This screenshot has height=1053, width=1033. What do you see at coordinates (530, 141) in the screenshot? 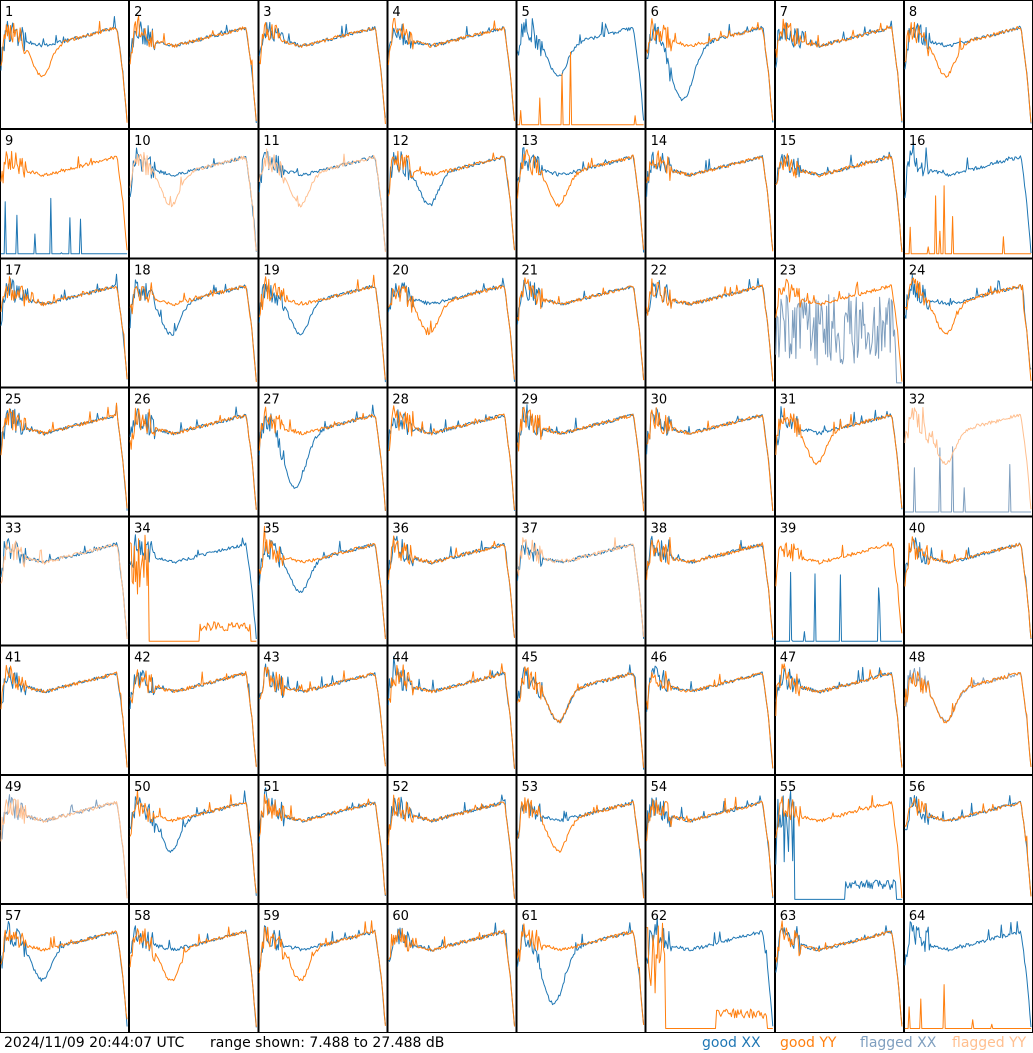
I see `panel-number: 13` at bounding box center [530, 141].